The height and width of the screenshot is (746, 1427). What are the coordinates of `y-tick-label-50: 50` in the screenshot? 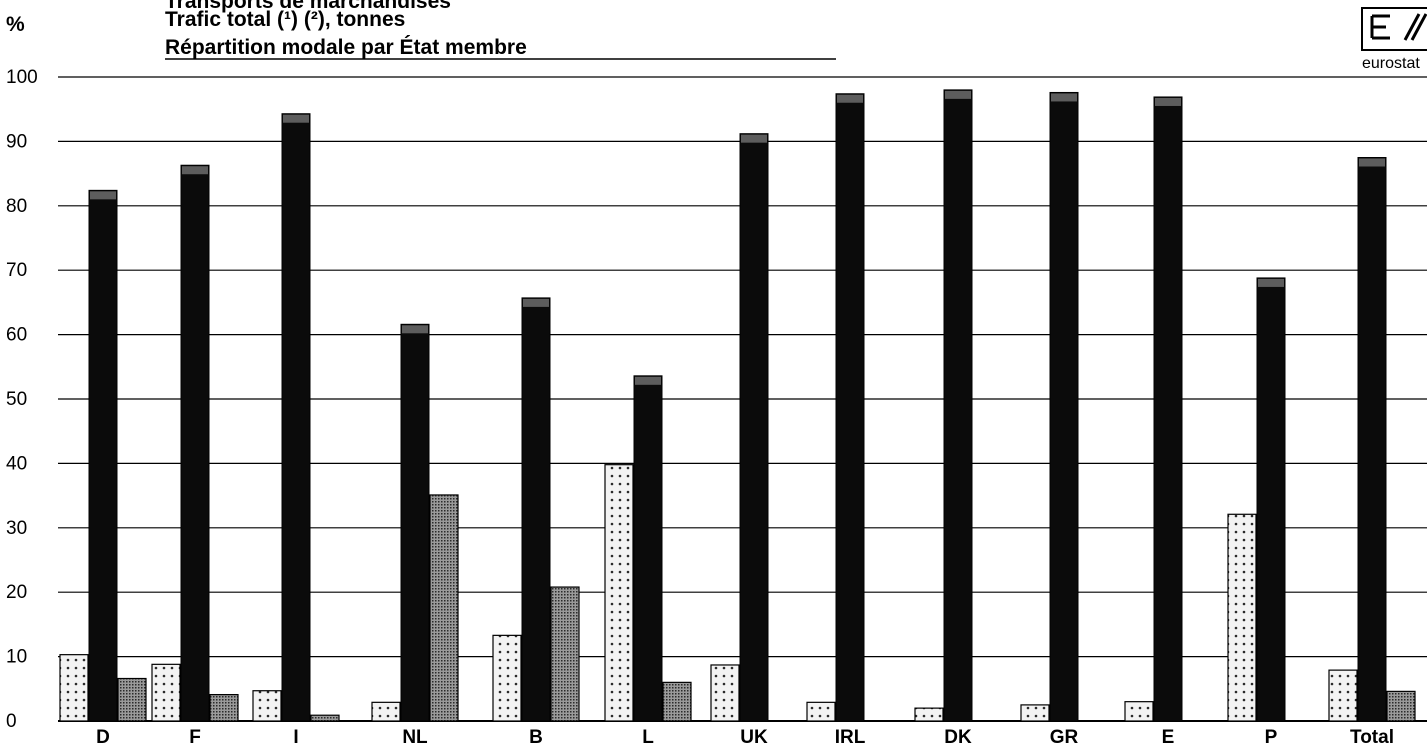 It's located at (16, 399).